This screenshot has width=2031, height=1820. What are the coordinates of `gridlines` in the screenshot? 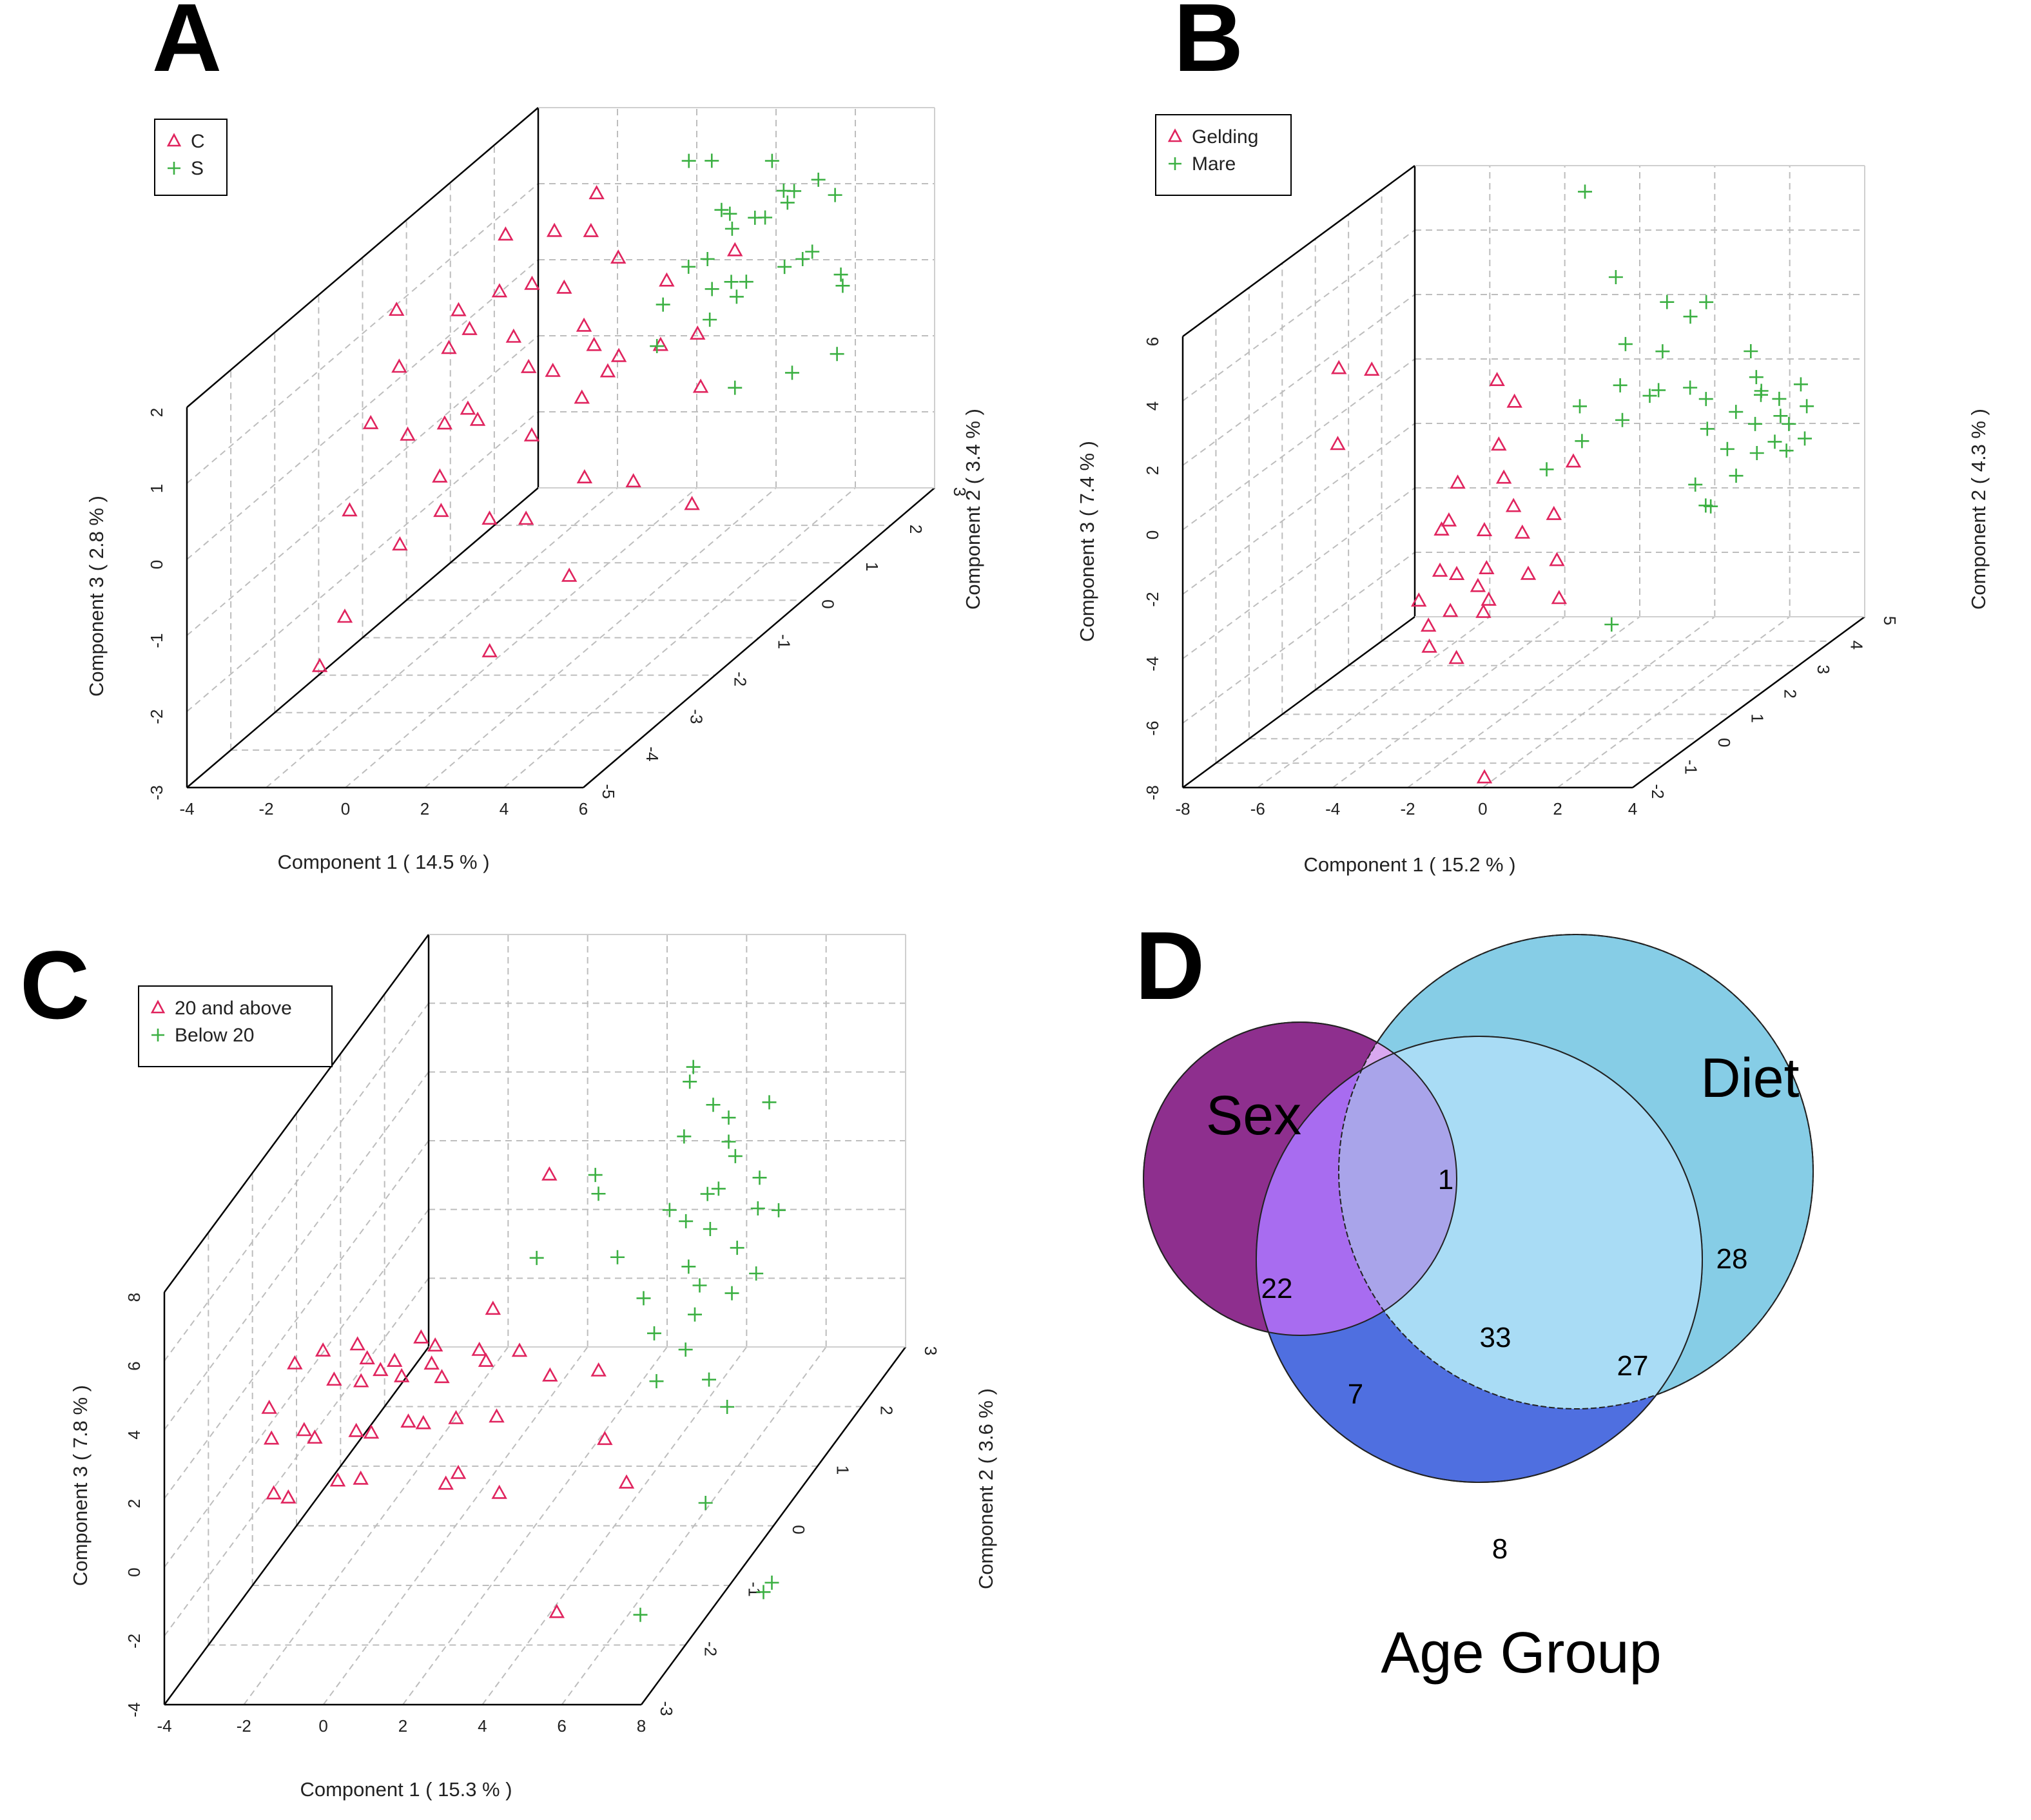 It's located at (1523, 476).